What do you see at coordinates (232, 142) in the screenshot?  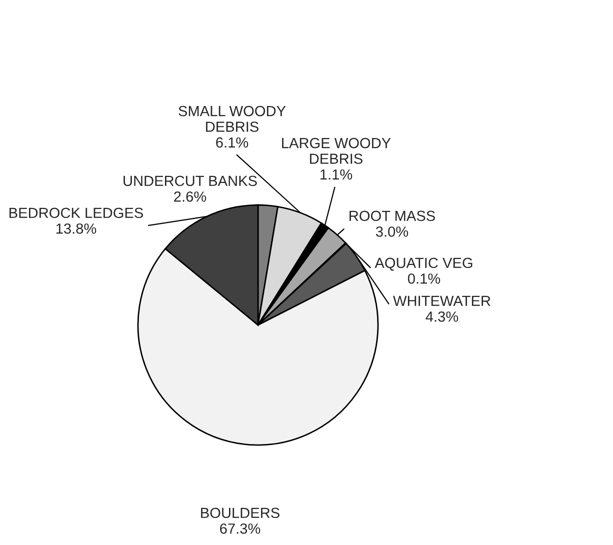 I see `data-label: 6.1%` at bounding box center [232, 142].